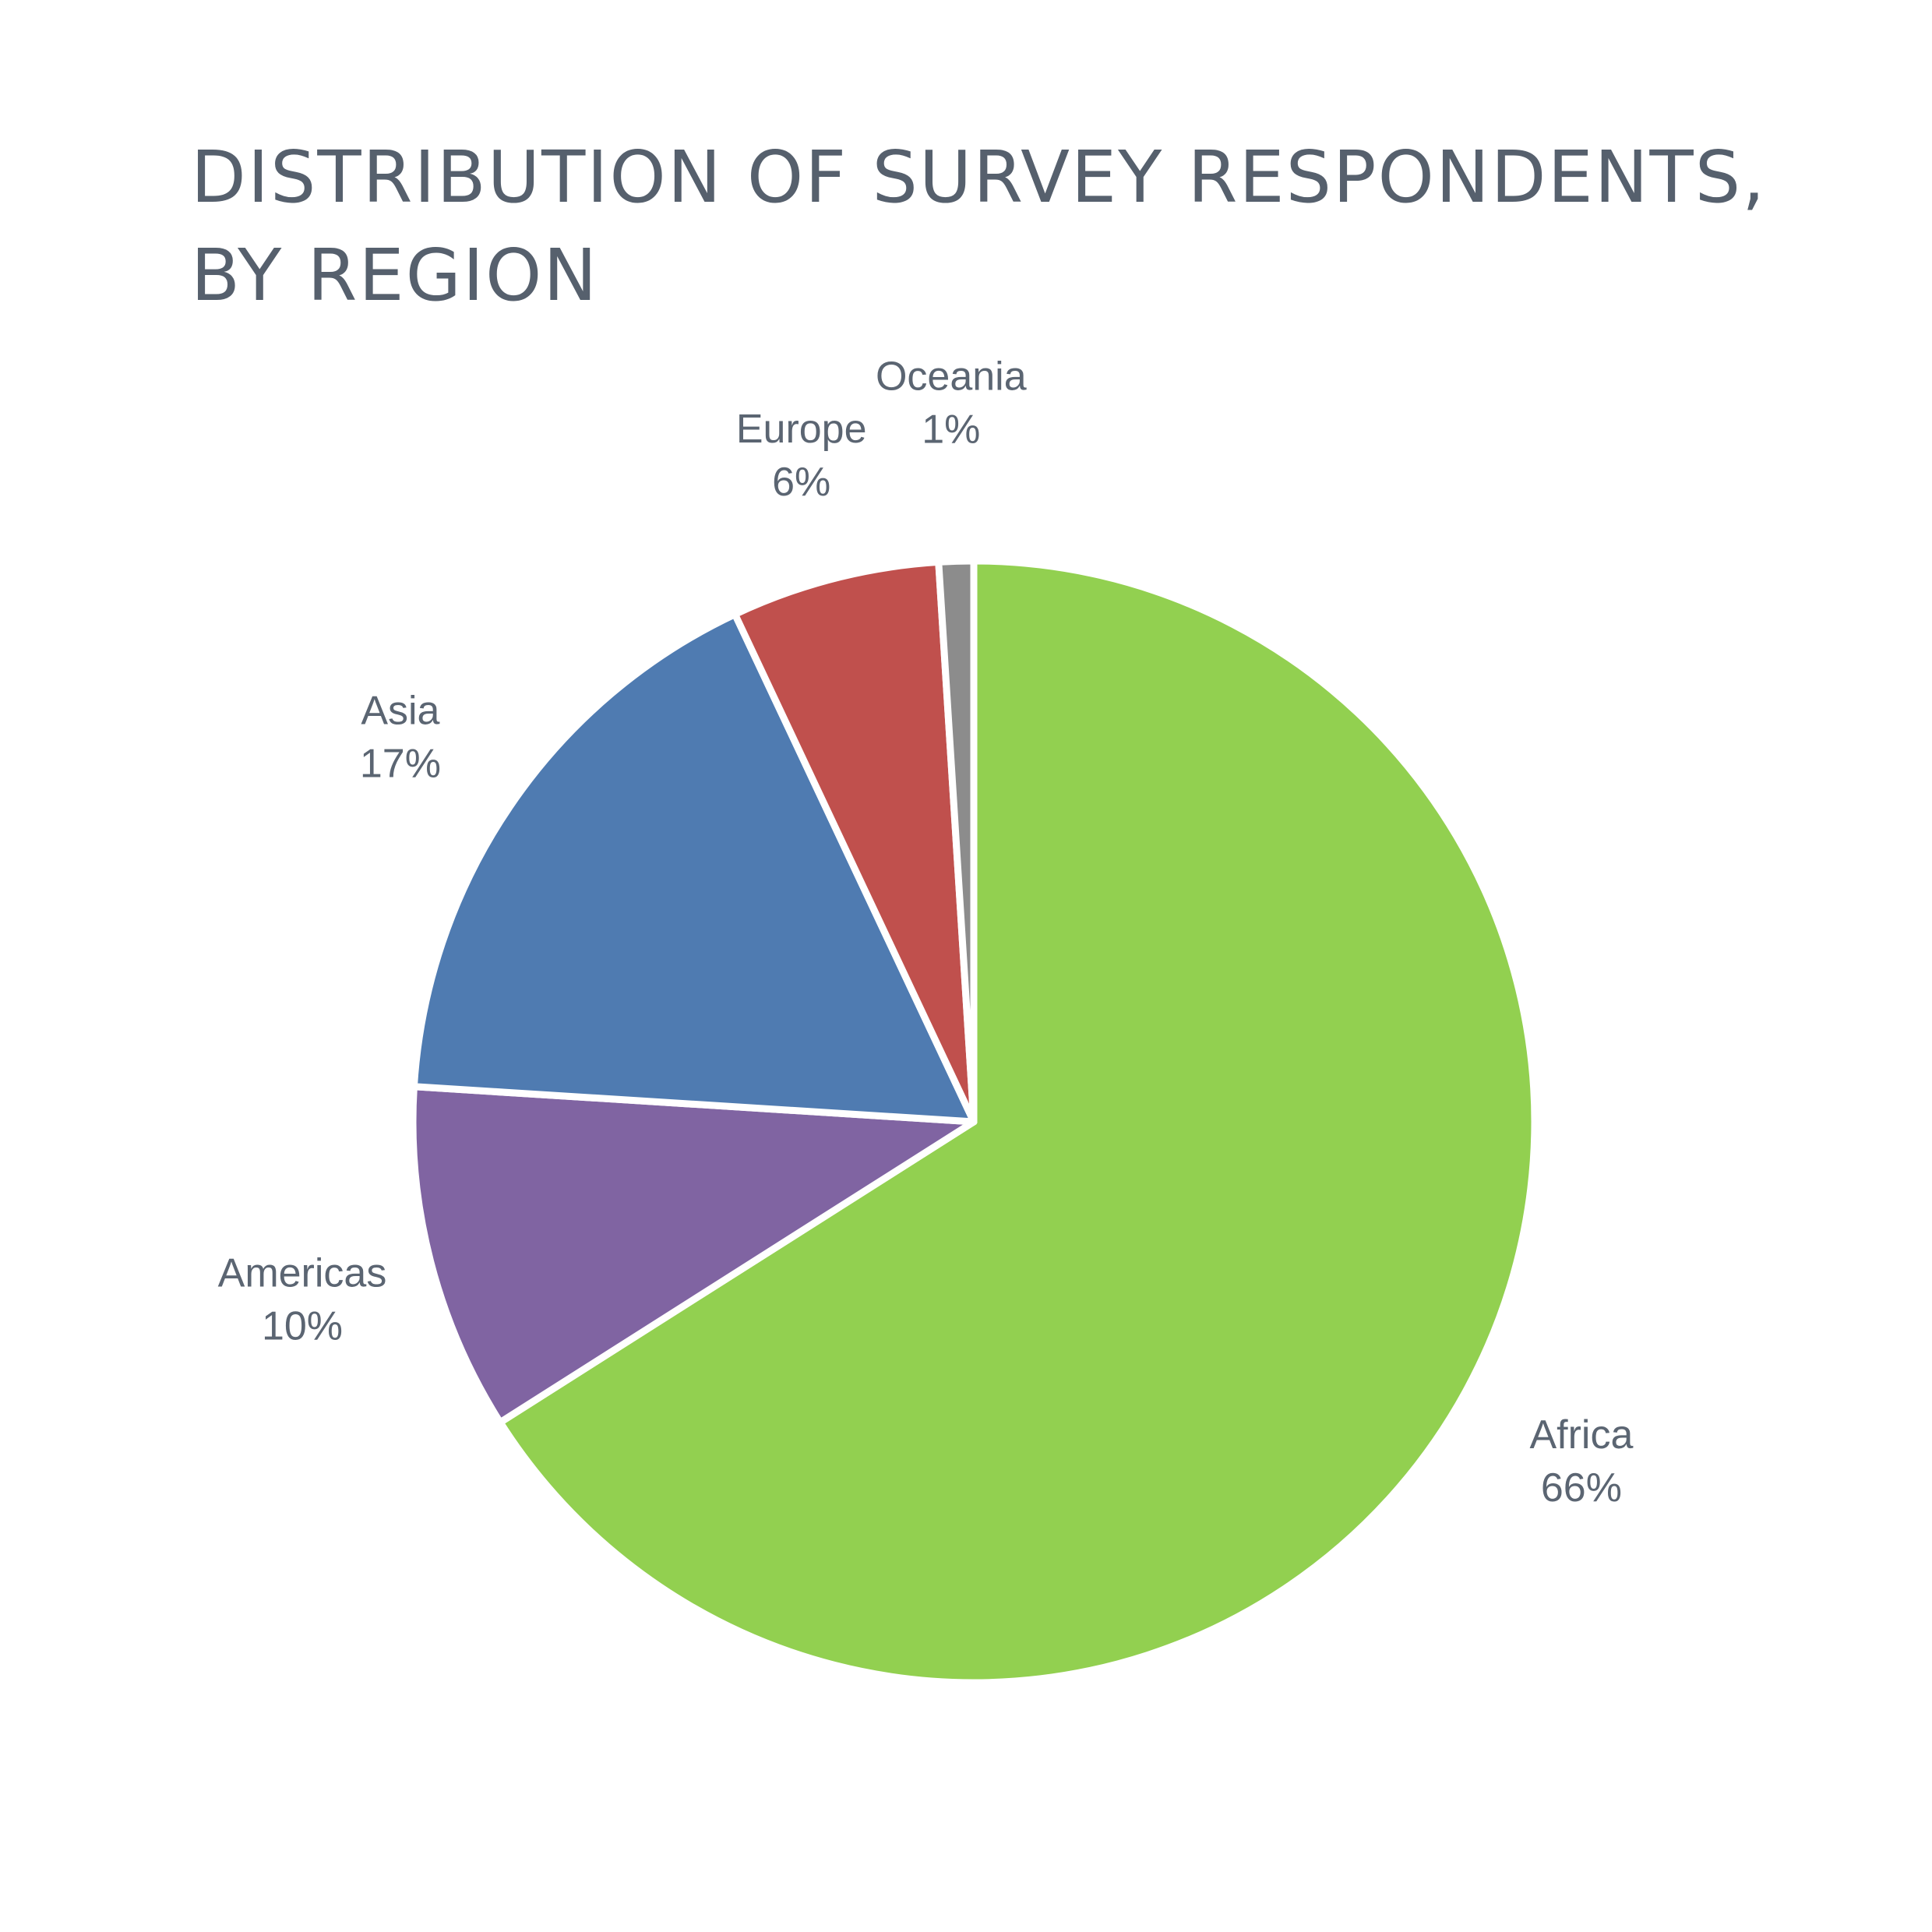  I want to click on pie-slice-europe, so click(854, 842).